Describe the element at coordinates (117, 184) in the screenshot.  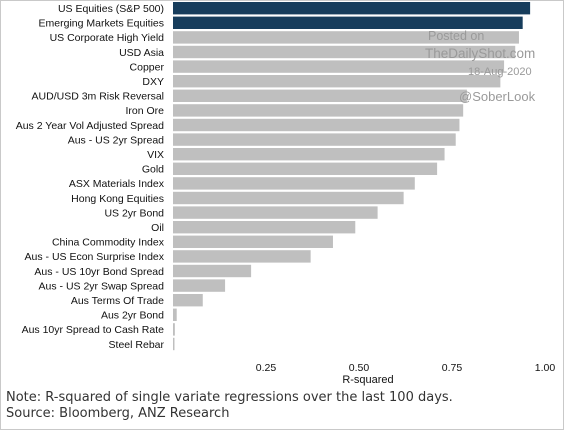
I see `category-label-12: ASX Materials Index` at that location.